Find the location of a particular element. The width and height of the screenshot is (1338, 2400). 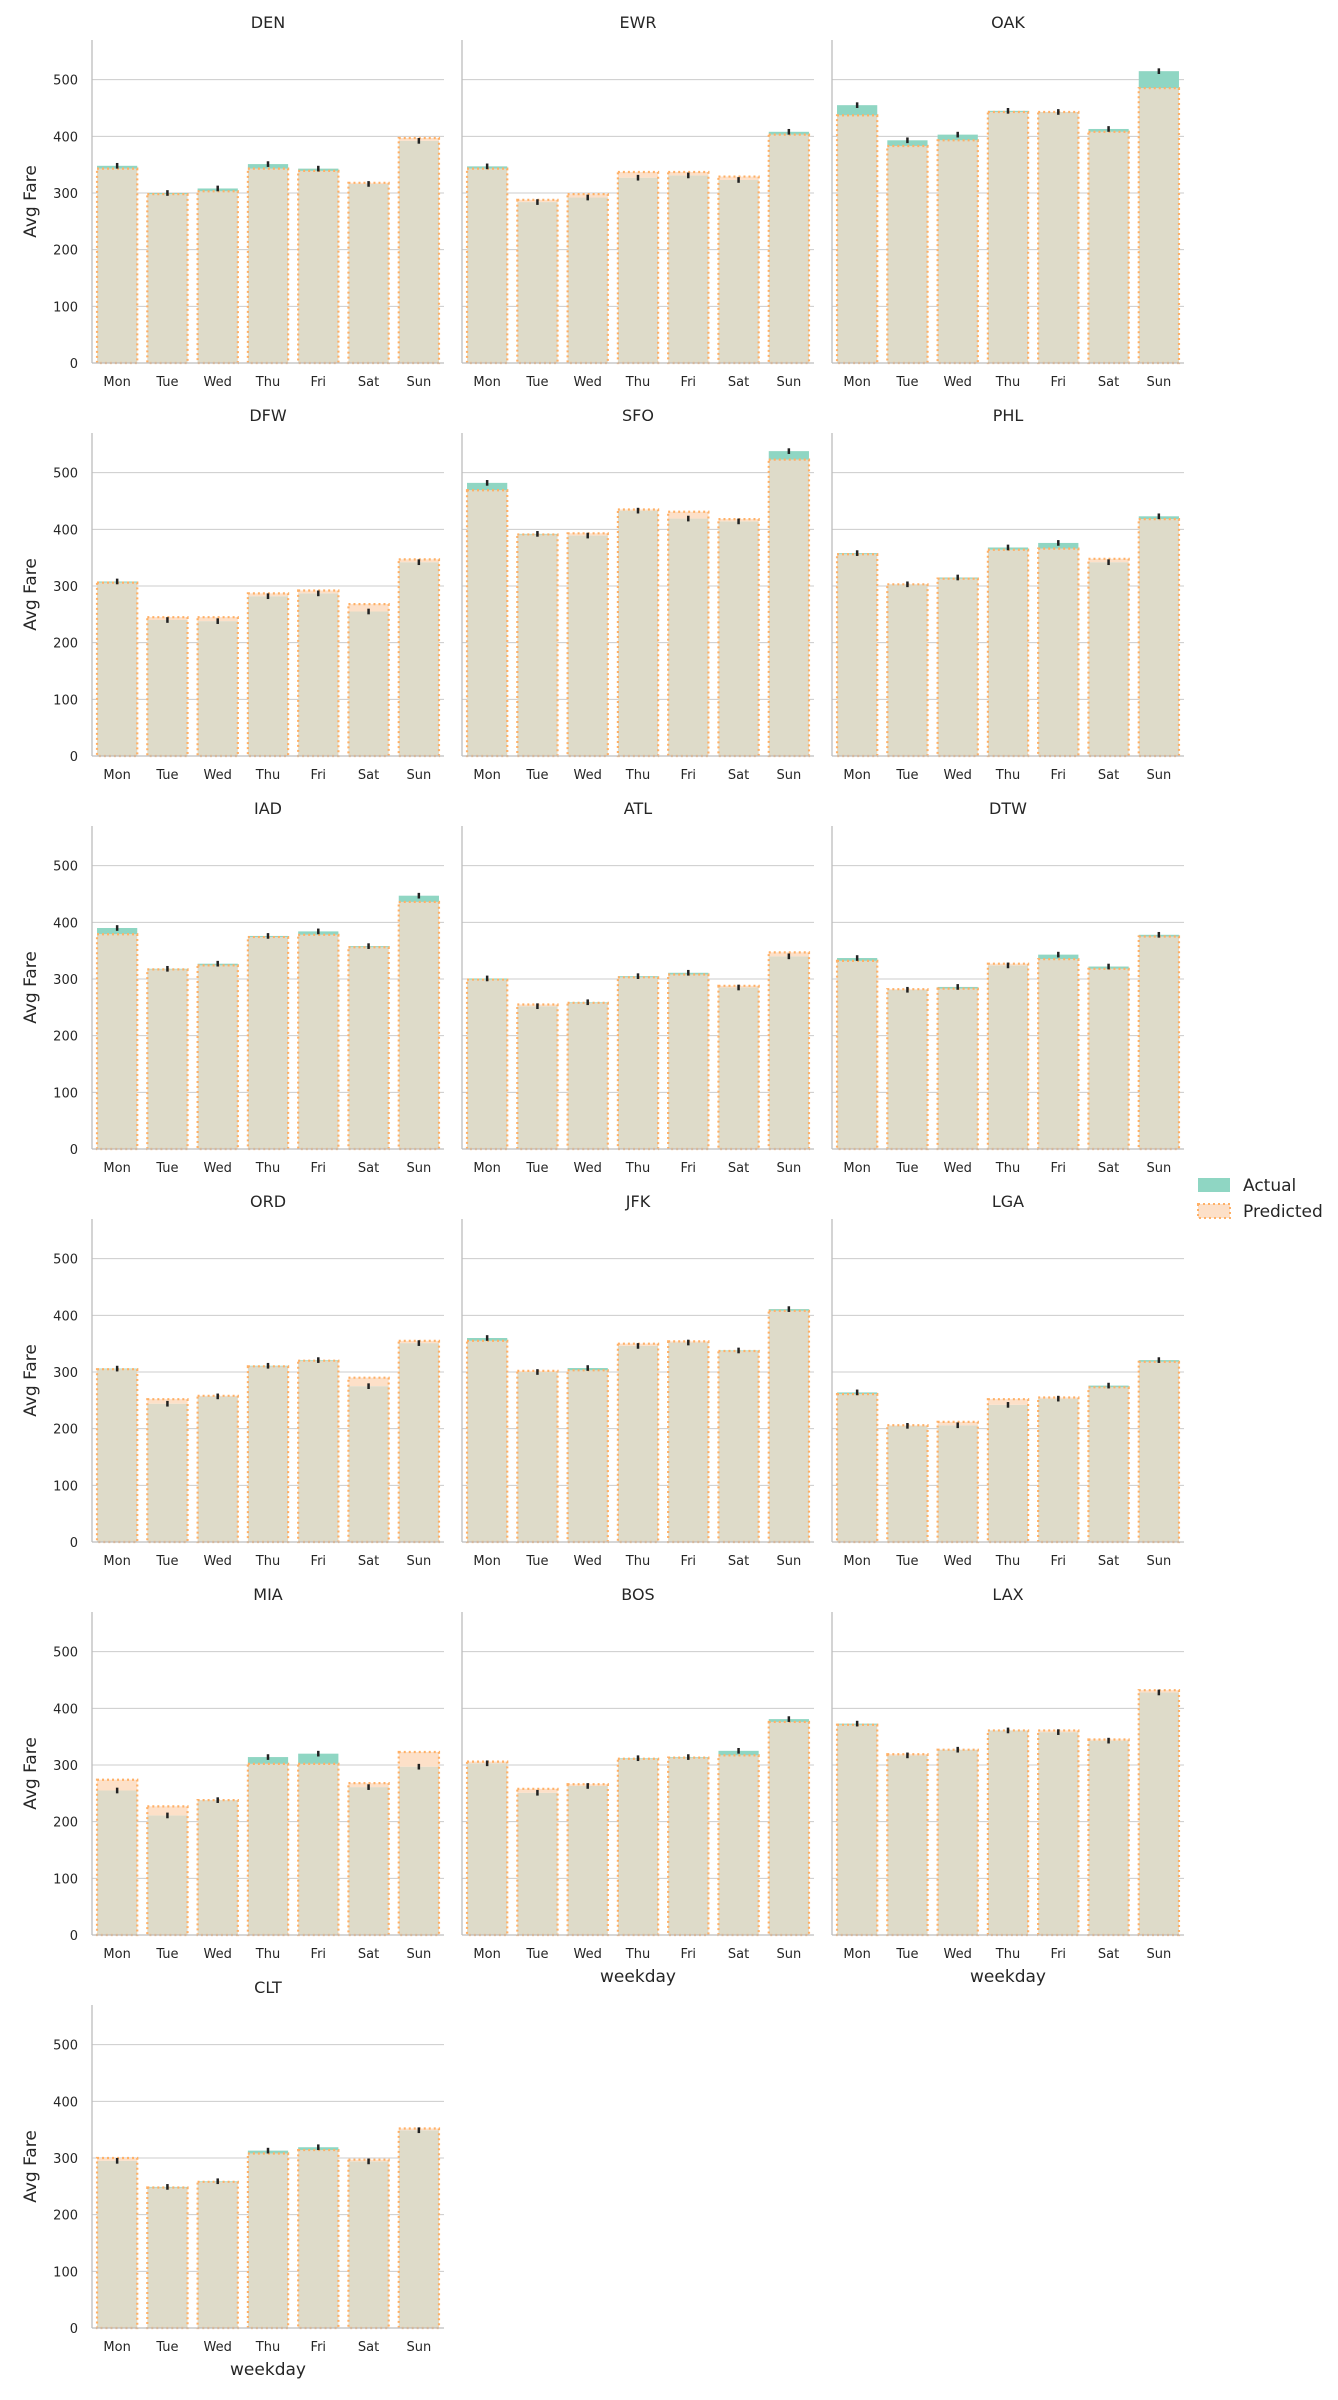

y-tick-label: 400 is located at coordinates (65, 1709).